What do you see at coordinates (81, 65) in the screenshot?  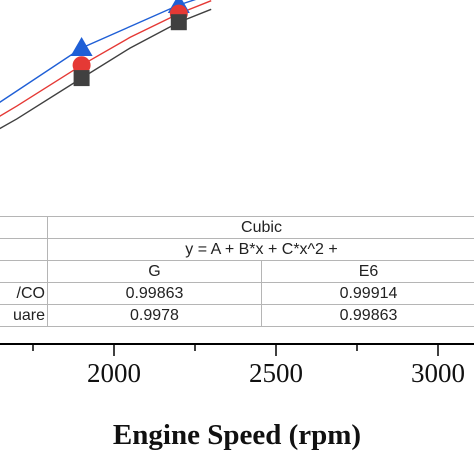 I see `data-point-circle` at bounding box center [81, 65].